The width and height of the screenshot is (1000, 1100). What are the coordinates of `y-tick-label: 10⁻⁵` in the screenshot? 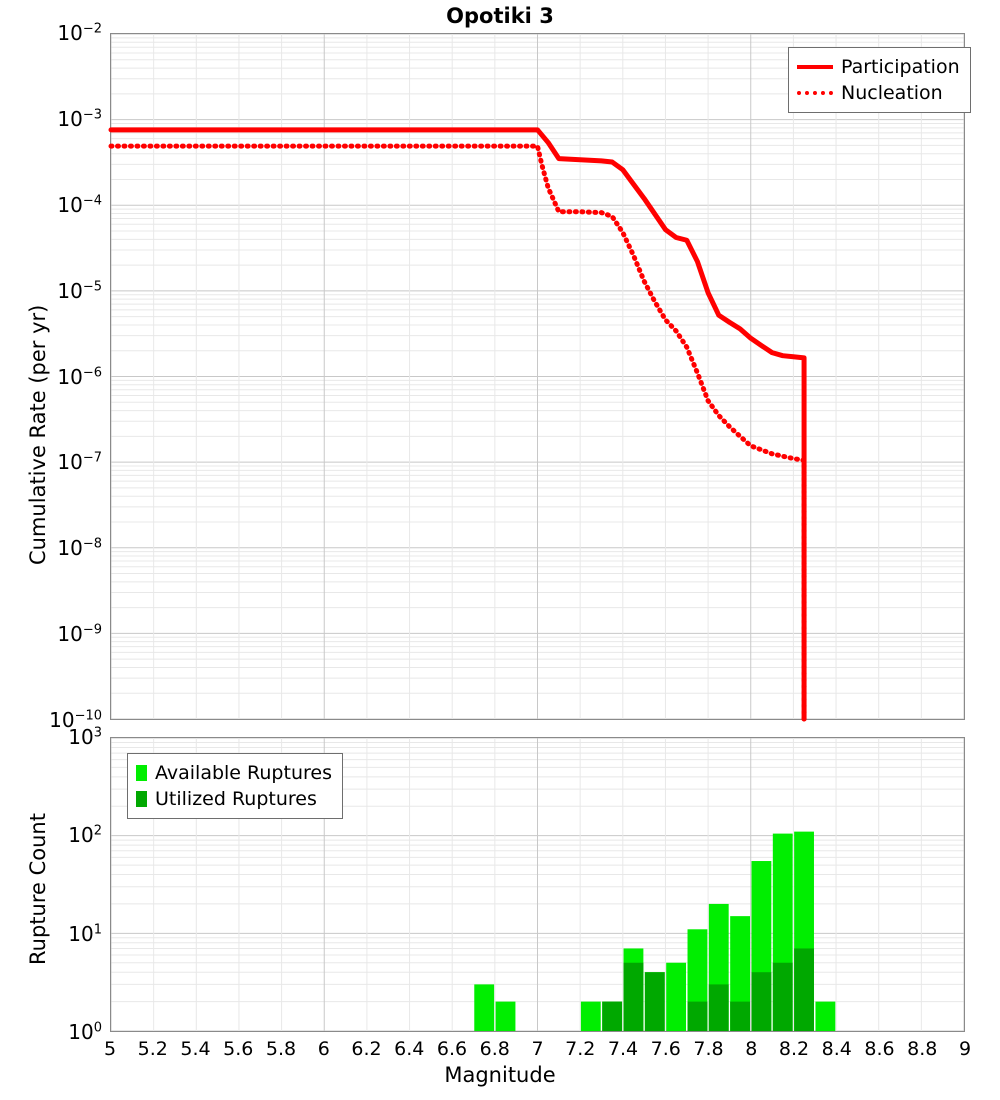 It's located at (79, 290).